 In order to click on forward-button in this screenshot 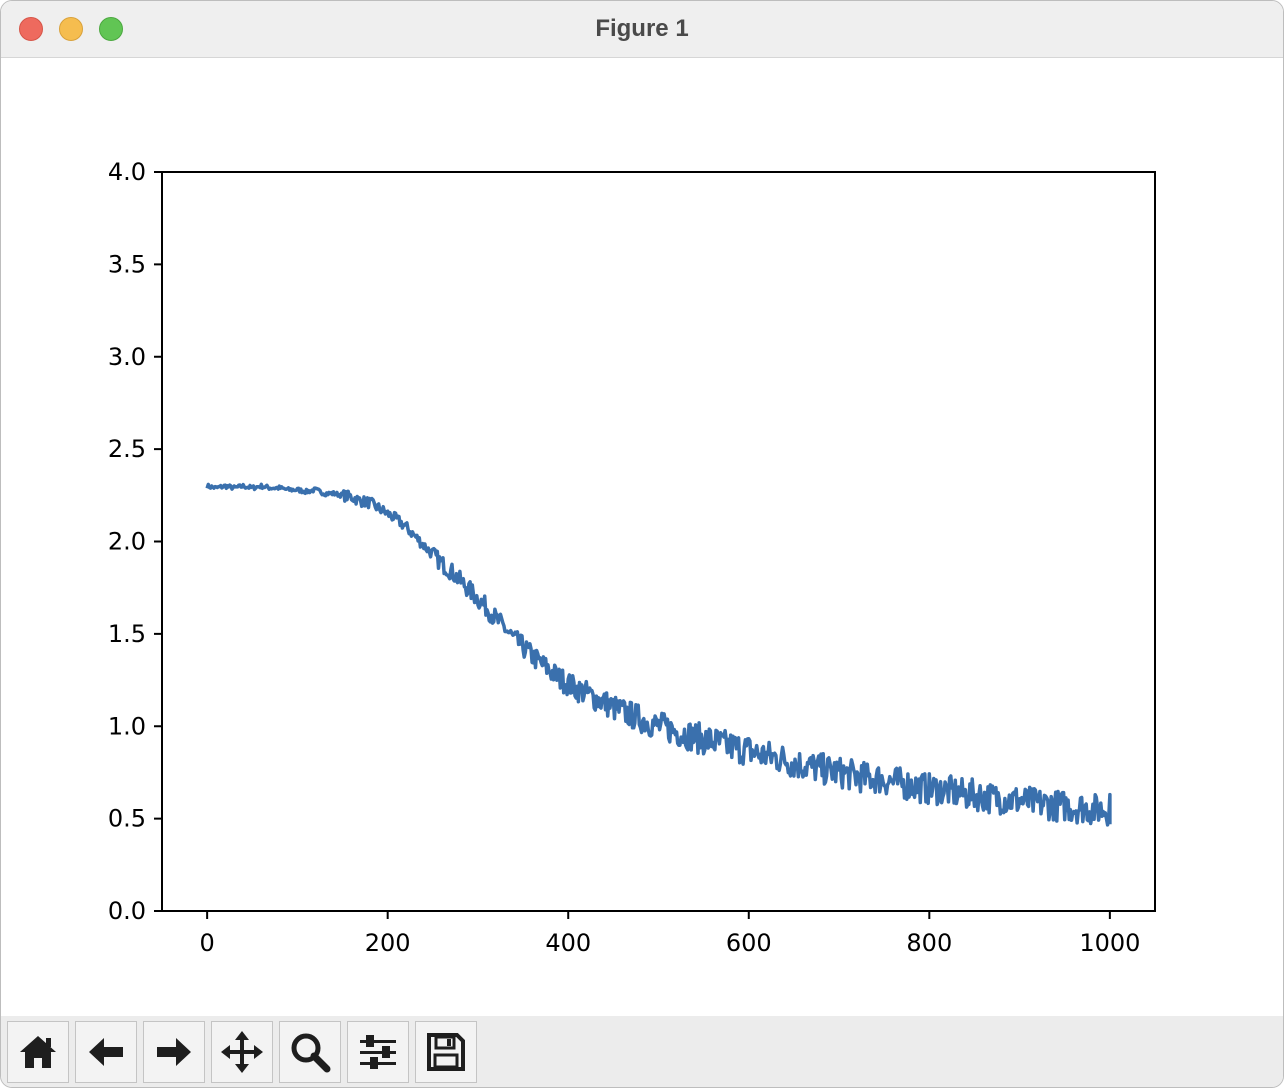, I will do `click(174, 1052)`.